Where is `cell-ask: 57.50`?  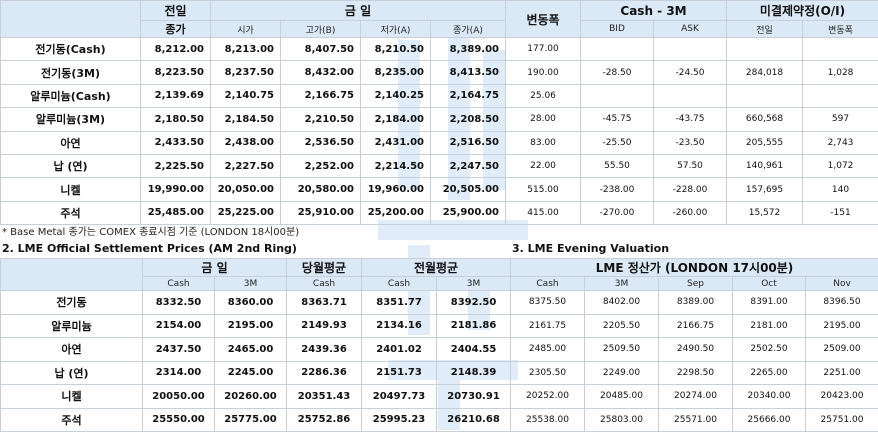 cell-ask: 57.50 is located at coordinates (690, 165).